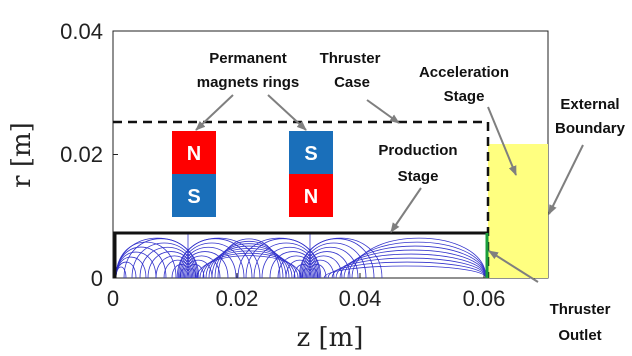 The width and height of the screenshot is (632, 356). Describe the element at coordinates (464, 72) in the screenshot. I see `annotation-text: Acceleration` at that location.